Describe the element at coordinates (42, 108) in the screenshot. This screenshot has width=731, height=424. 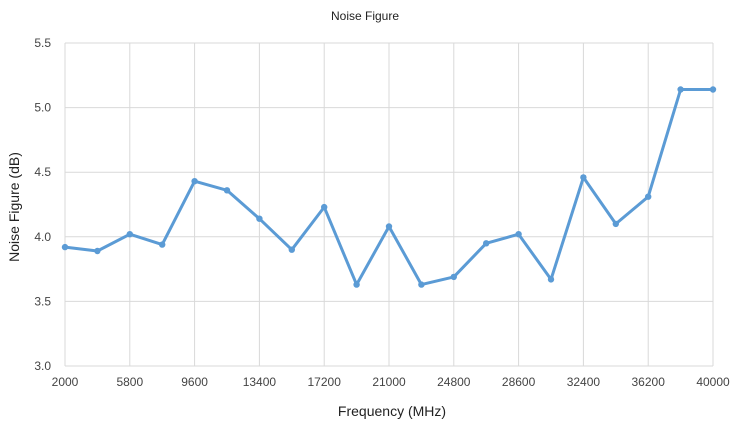
I see `y-tick-label: 5.0` at that location.